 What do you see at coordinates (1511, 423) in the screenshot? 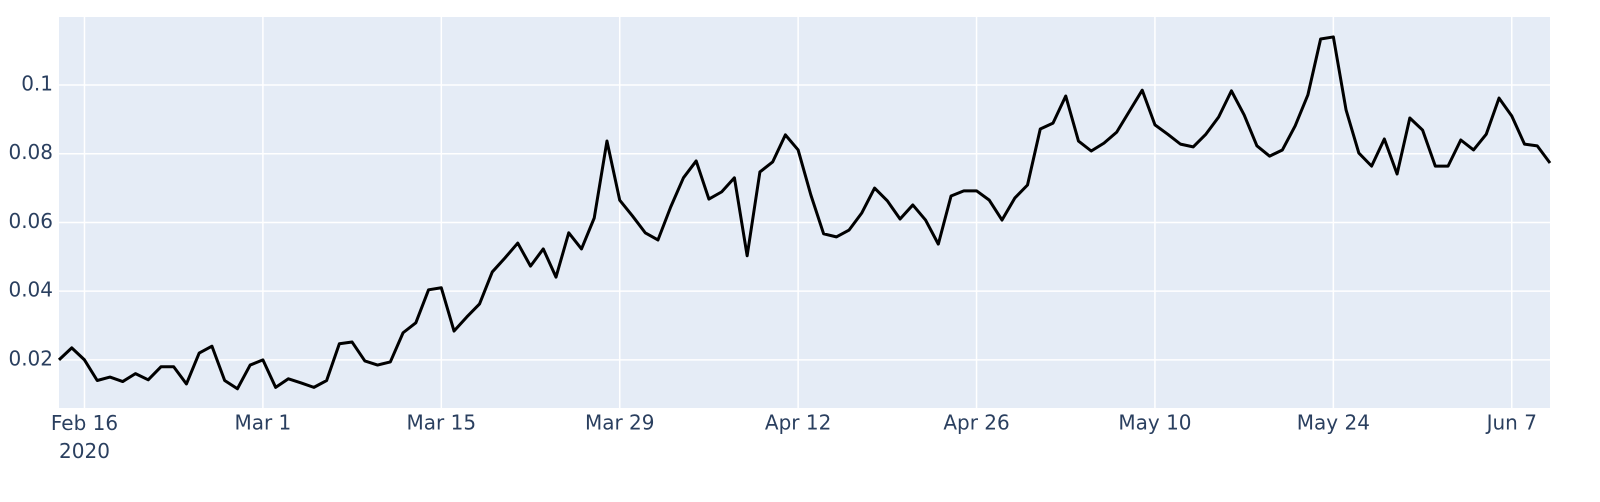
I see `x-tick-label: Jun 7` at bounding box center [1511, 423].